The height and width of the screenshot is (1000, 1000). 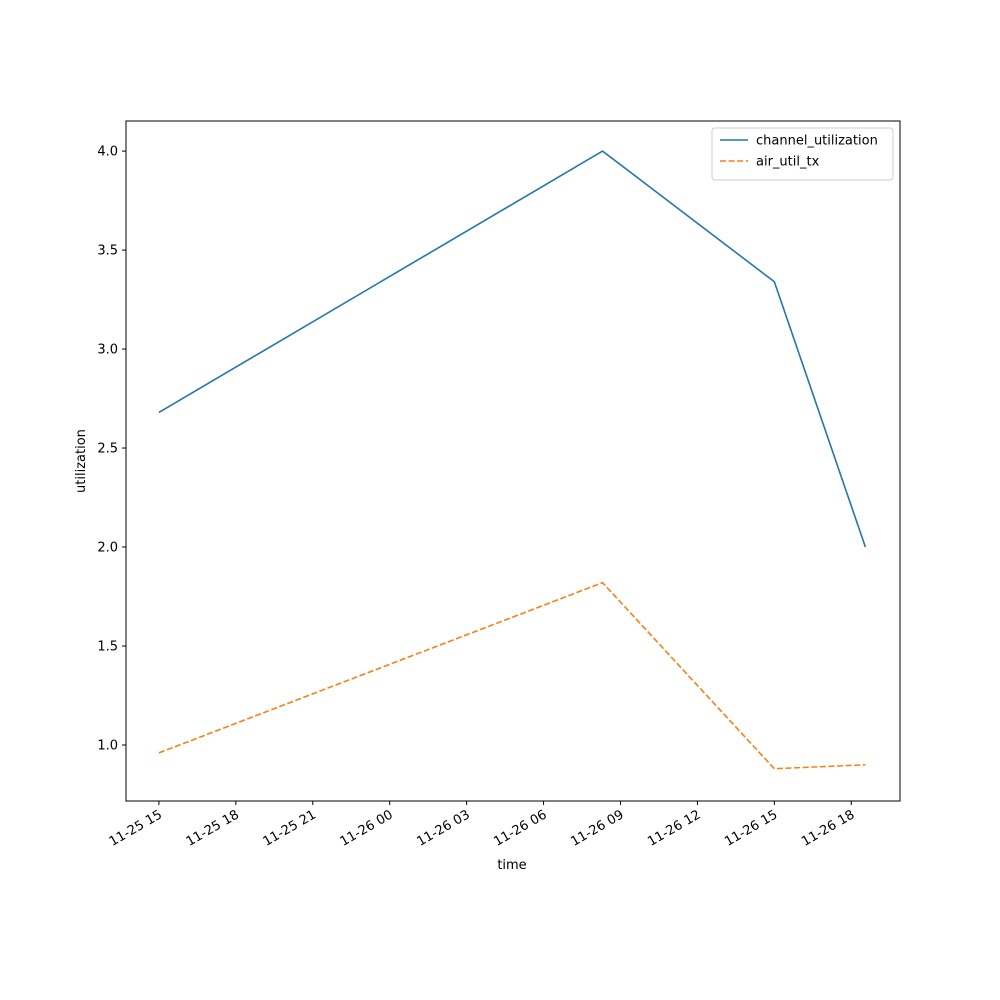 What do you see at coordinates (512, 675) in the screenshot?
I see `series-line` at bounding box center [512, 675].